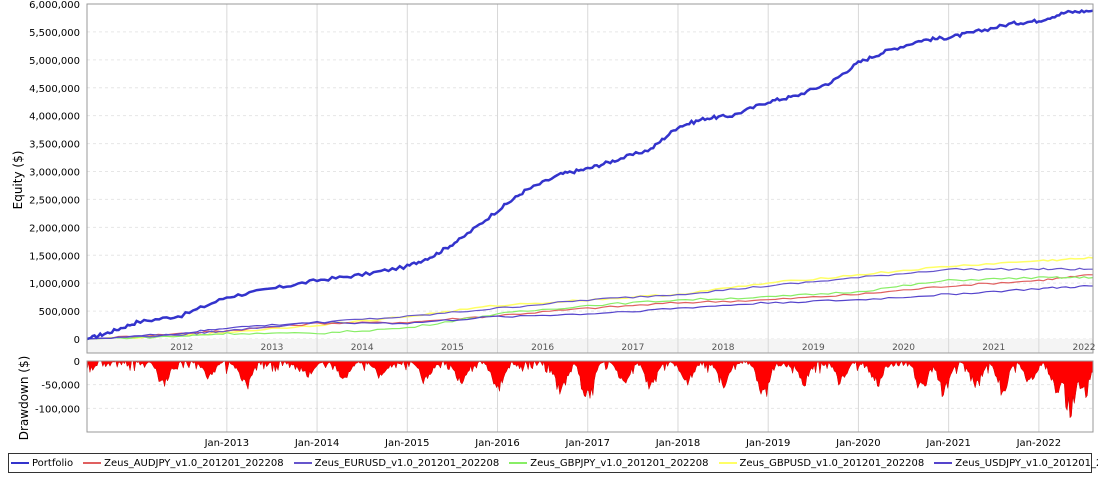  What do you see at coordinates (53, 463) in the screenshot?
I see `legend-label: Portfolio` at bounding box center [53, 463].